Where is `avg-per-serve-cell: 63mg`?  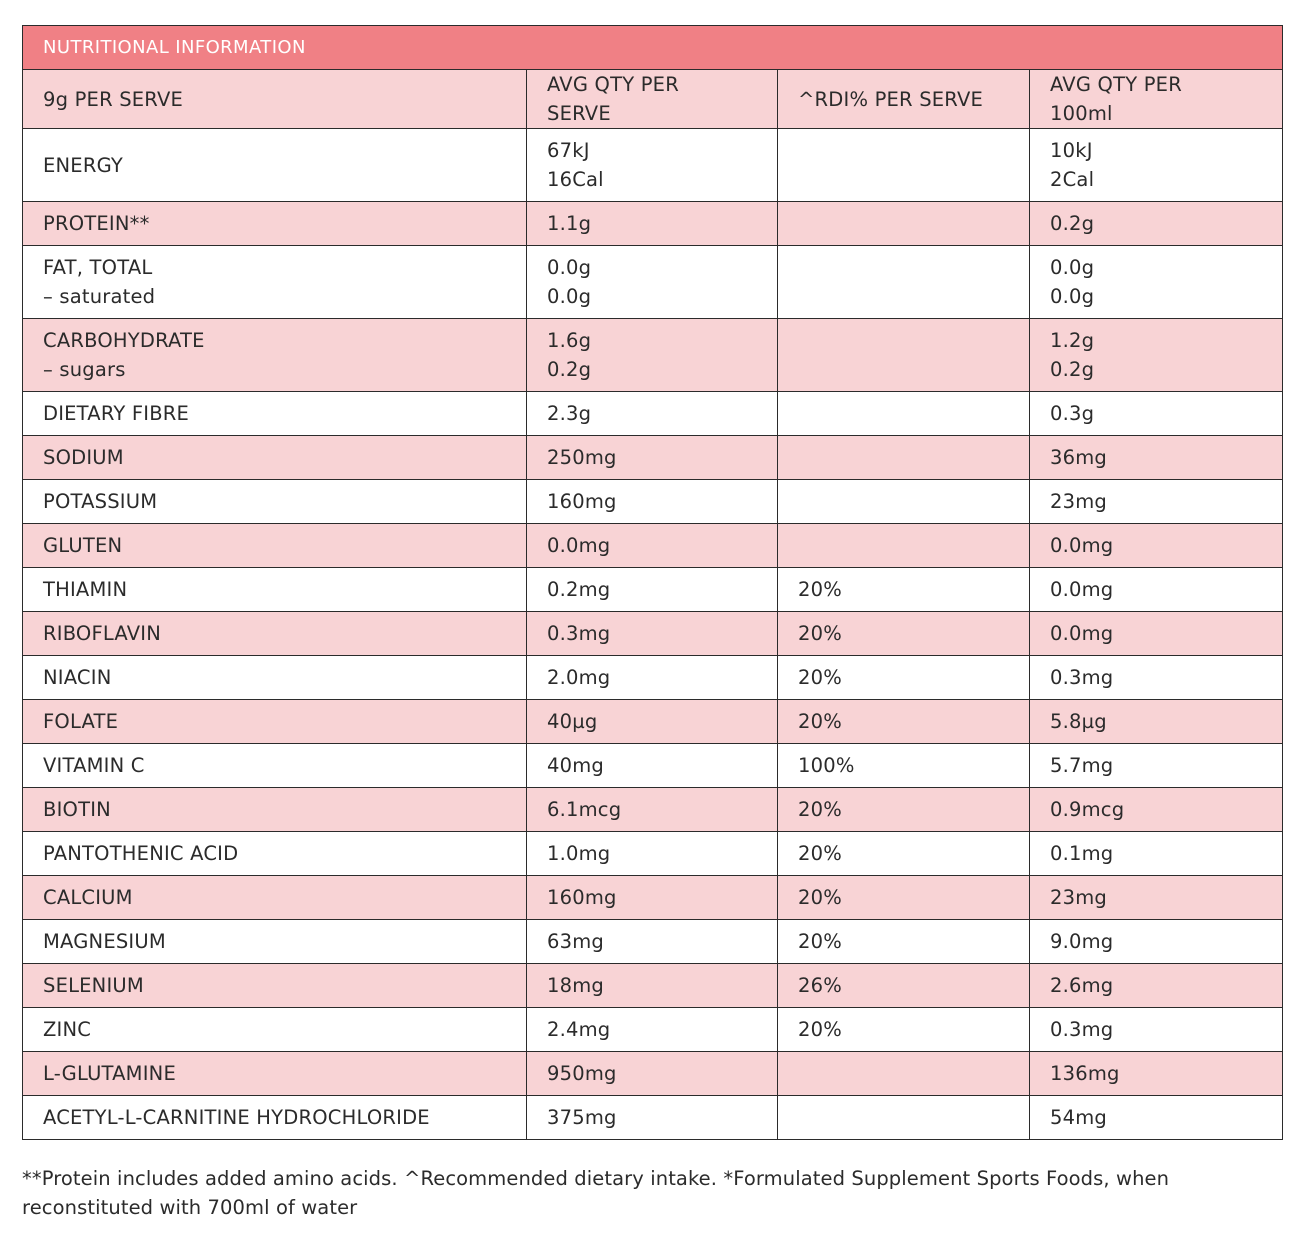 avg-per-serve-cell: 63mg is located at coordinates (652, 941).